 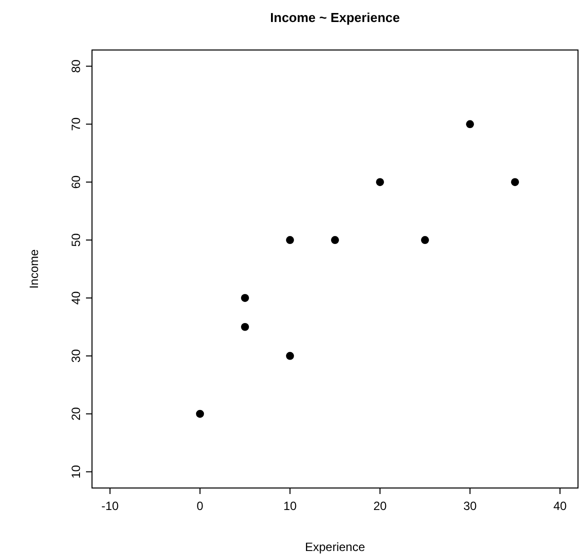 I want to click on y-tick-label: 50, so click(x=76, y=240).